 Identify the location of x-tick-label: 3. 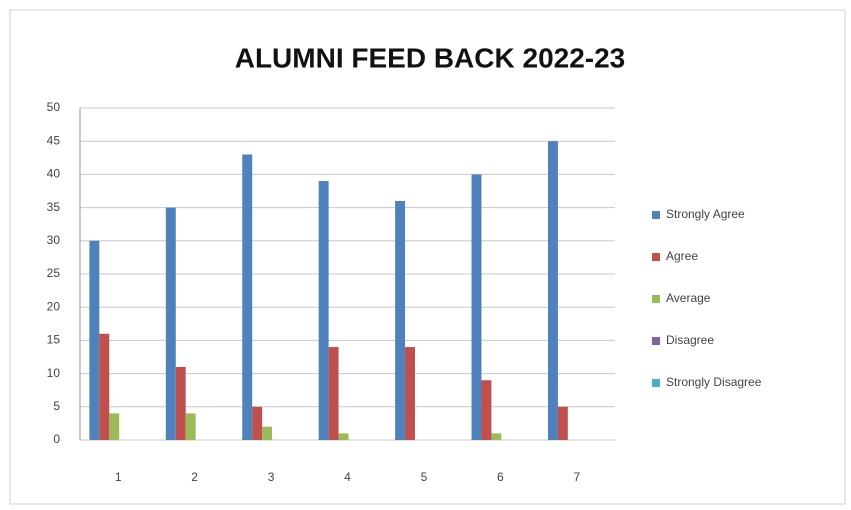
(271, 477).